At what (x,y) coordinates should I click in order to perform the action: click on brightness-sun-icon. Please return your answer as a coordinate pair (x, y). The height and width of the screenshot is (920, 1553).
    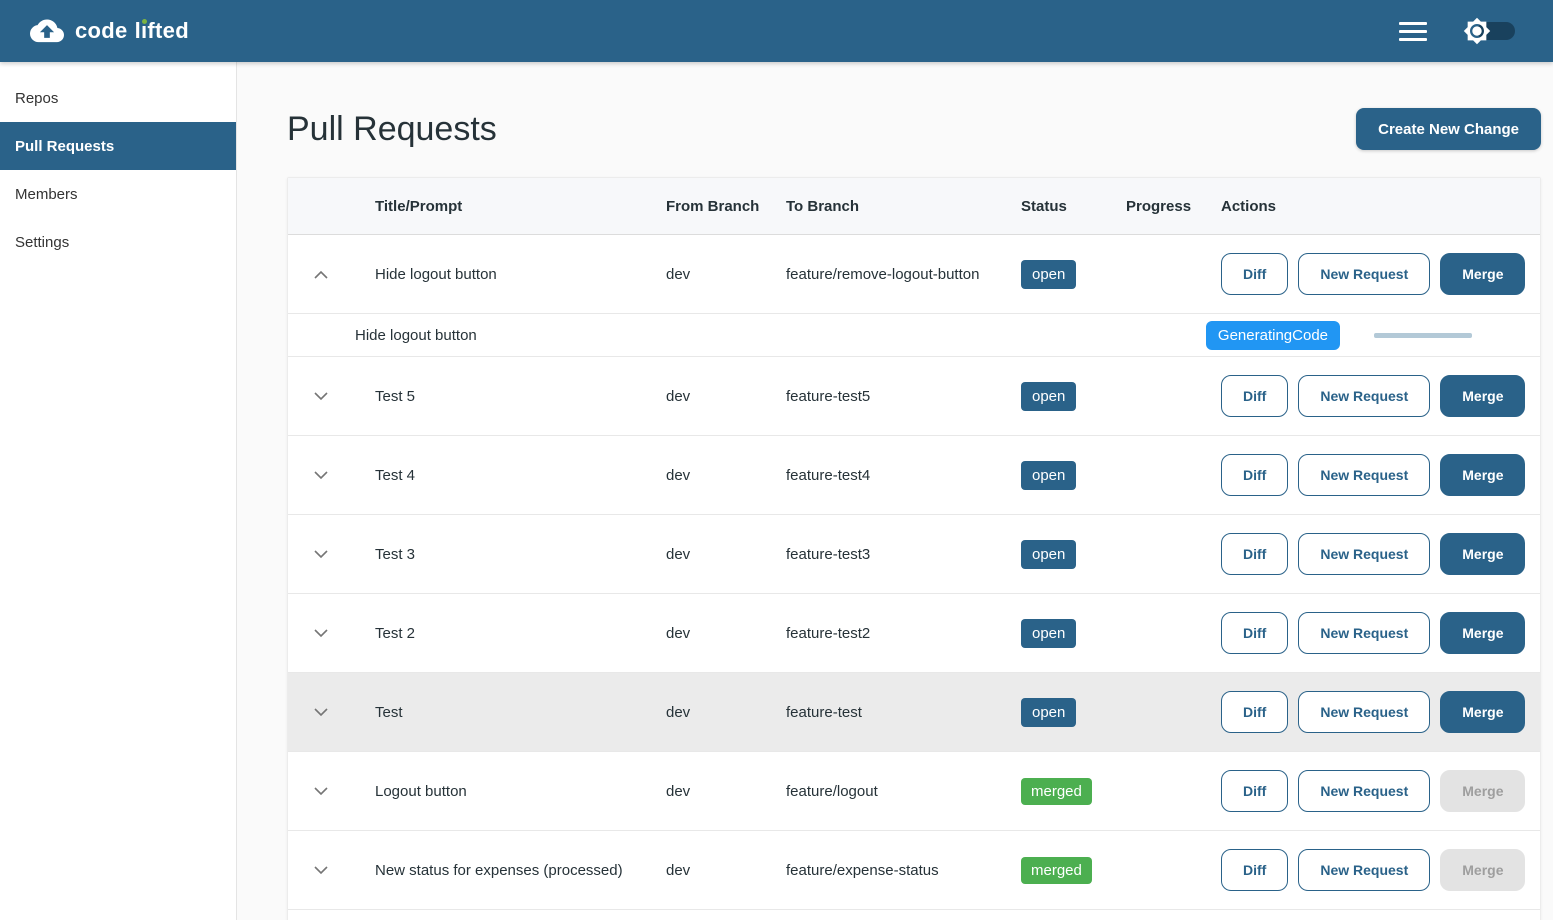
    Looking at the image, I should click on (1477, 33).